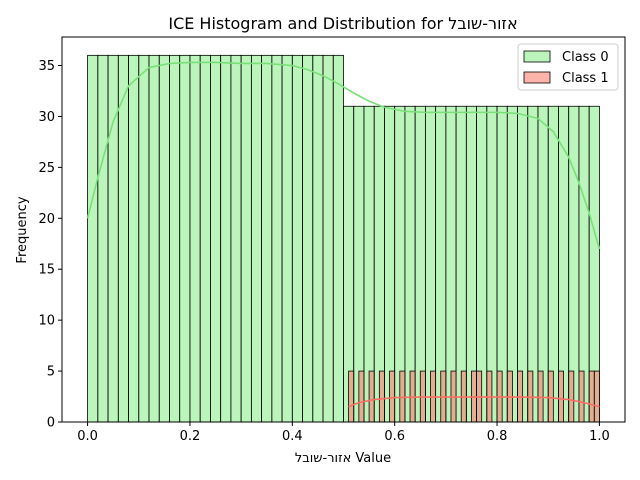 The image size is (640, 480). What do you see at coordinates (497, 436) in the screenshot?
I see `x-tick-label: 0.8` at bounding box center [497, 436].